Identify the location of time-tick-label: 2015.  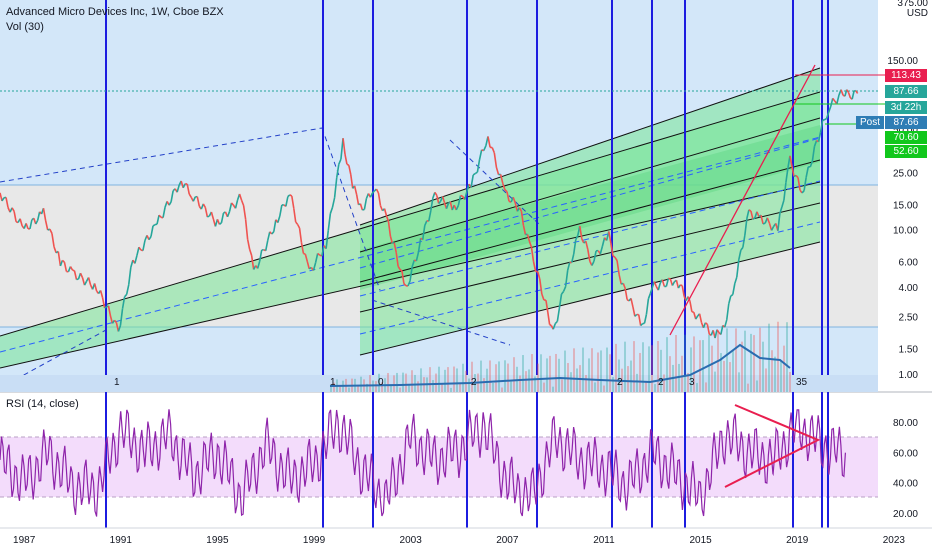
(700, 540).